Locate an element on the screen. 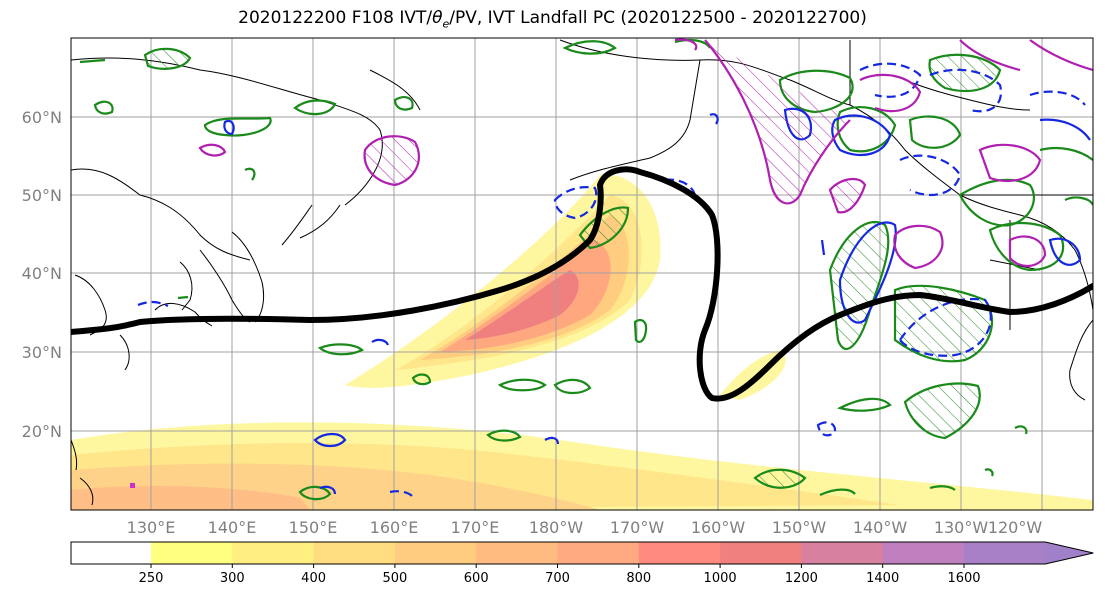 The width and height of the screenshot is (1105, 603). svg-text: 40°N is located at coordinates (42, 273).